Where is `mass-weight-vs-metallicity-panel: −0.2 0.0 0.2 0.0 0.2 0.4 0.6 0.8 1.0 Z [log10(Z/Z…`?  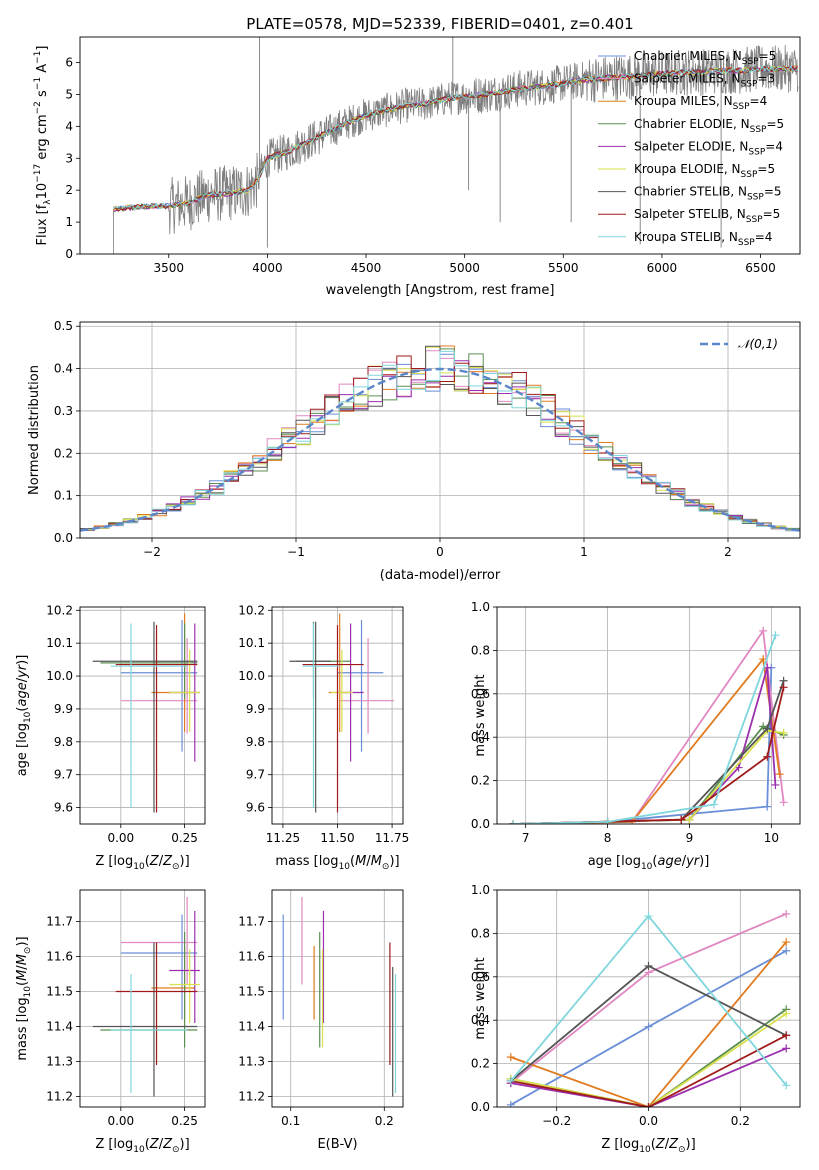 mass-weight-vs-metallicity-panel: −0.2 0.0 0.2 0.0 0.2 0.4 0.6 0.8 1.0 Z [log10(Z/Z… is located at coordinates (636, 1019).